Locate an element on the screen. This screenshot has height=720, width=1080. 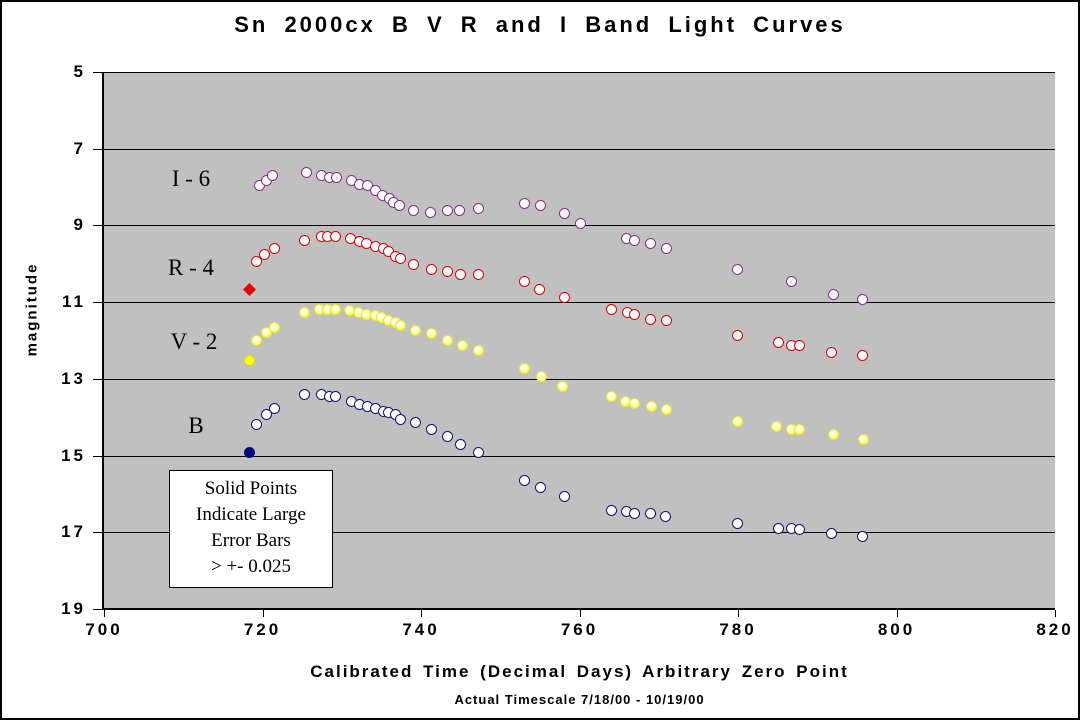
y-tick-label: 17 is located at coordinates (73, 532).